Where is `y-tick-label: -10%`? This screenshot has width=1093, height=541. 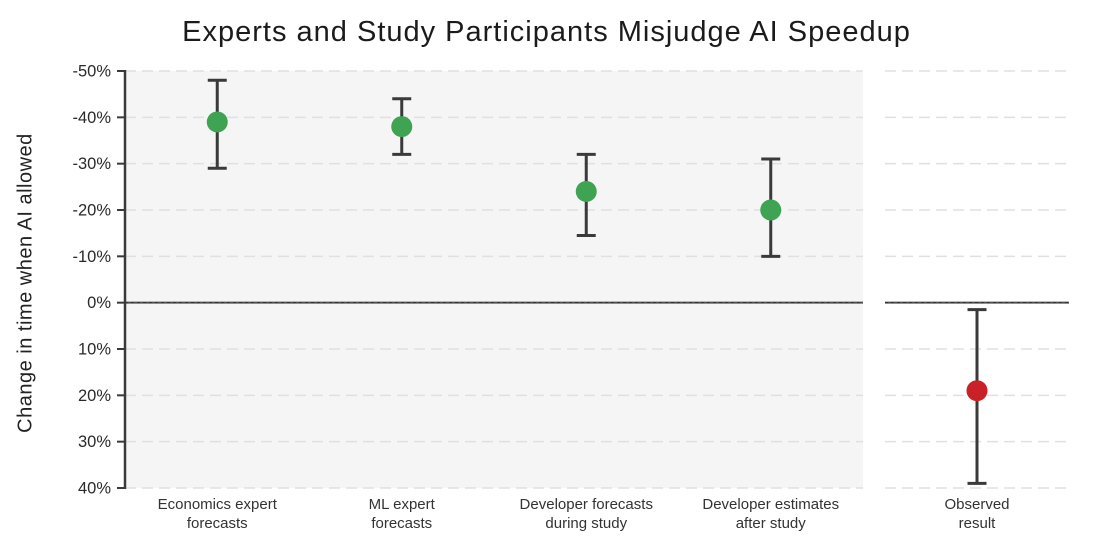 y-tick-label: -10% is located at coordinates (91, 257).